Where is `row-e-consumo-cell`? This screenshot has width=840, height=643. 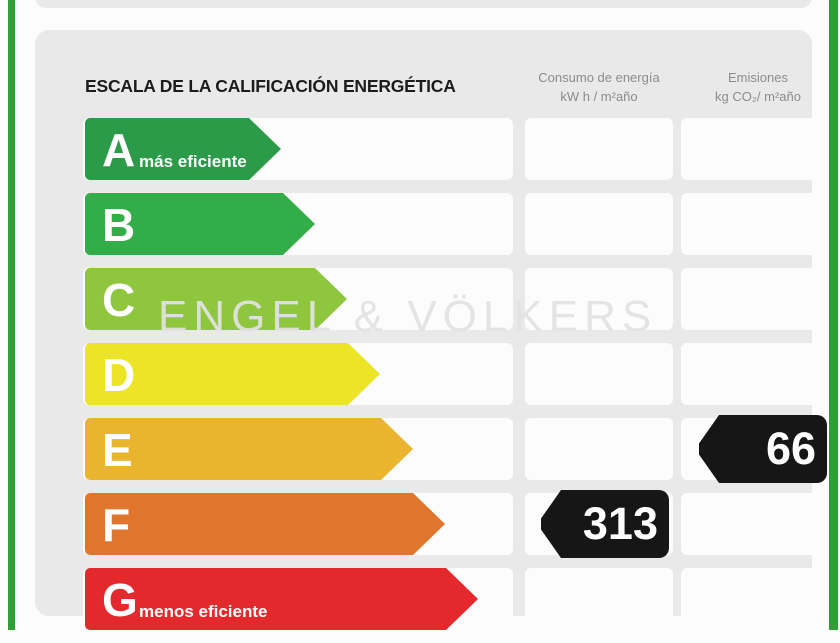 row-e-consumo-cell is located at coordinates (599, 449).